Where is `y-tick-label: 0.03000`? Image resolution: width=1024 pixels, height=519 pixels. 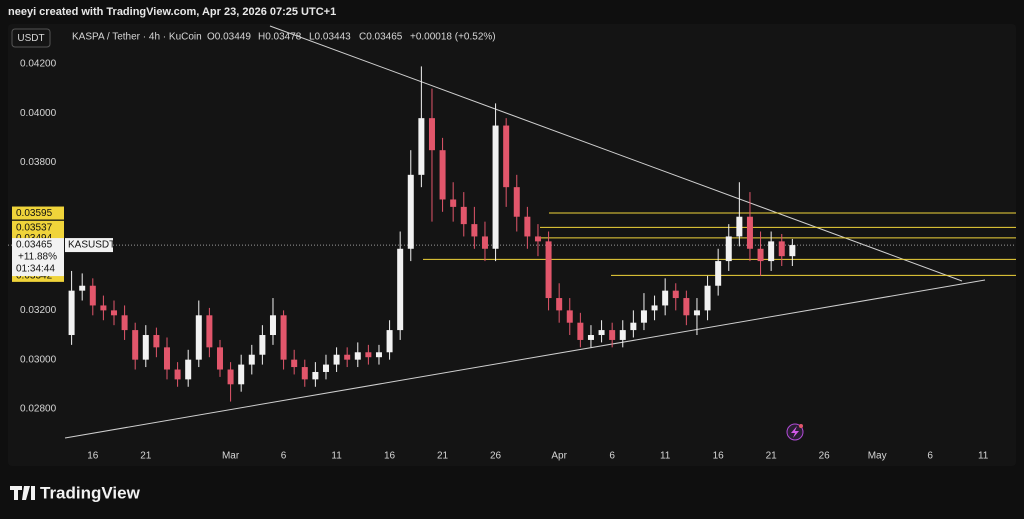 y-tick-label: 0.03000 is located at coordinates (38, 359).